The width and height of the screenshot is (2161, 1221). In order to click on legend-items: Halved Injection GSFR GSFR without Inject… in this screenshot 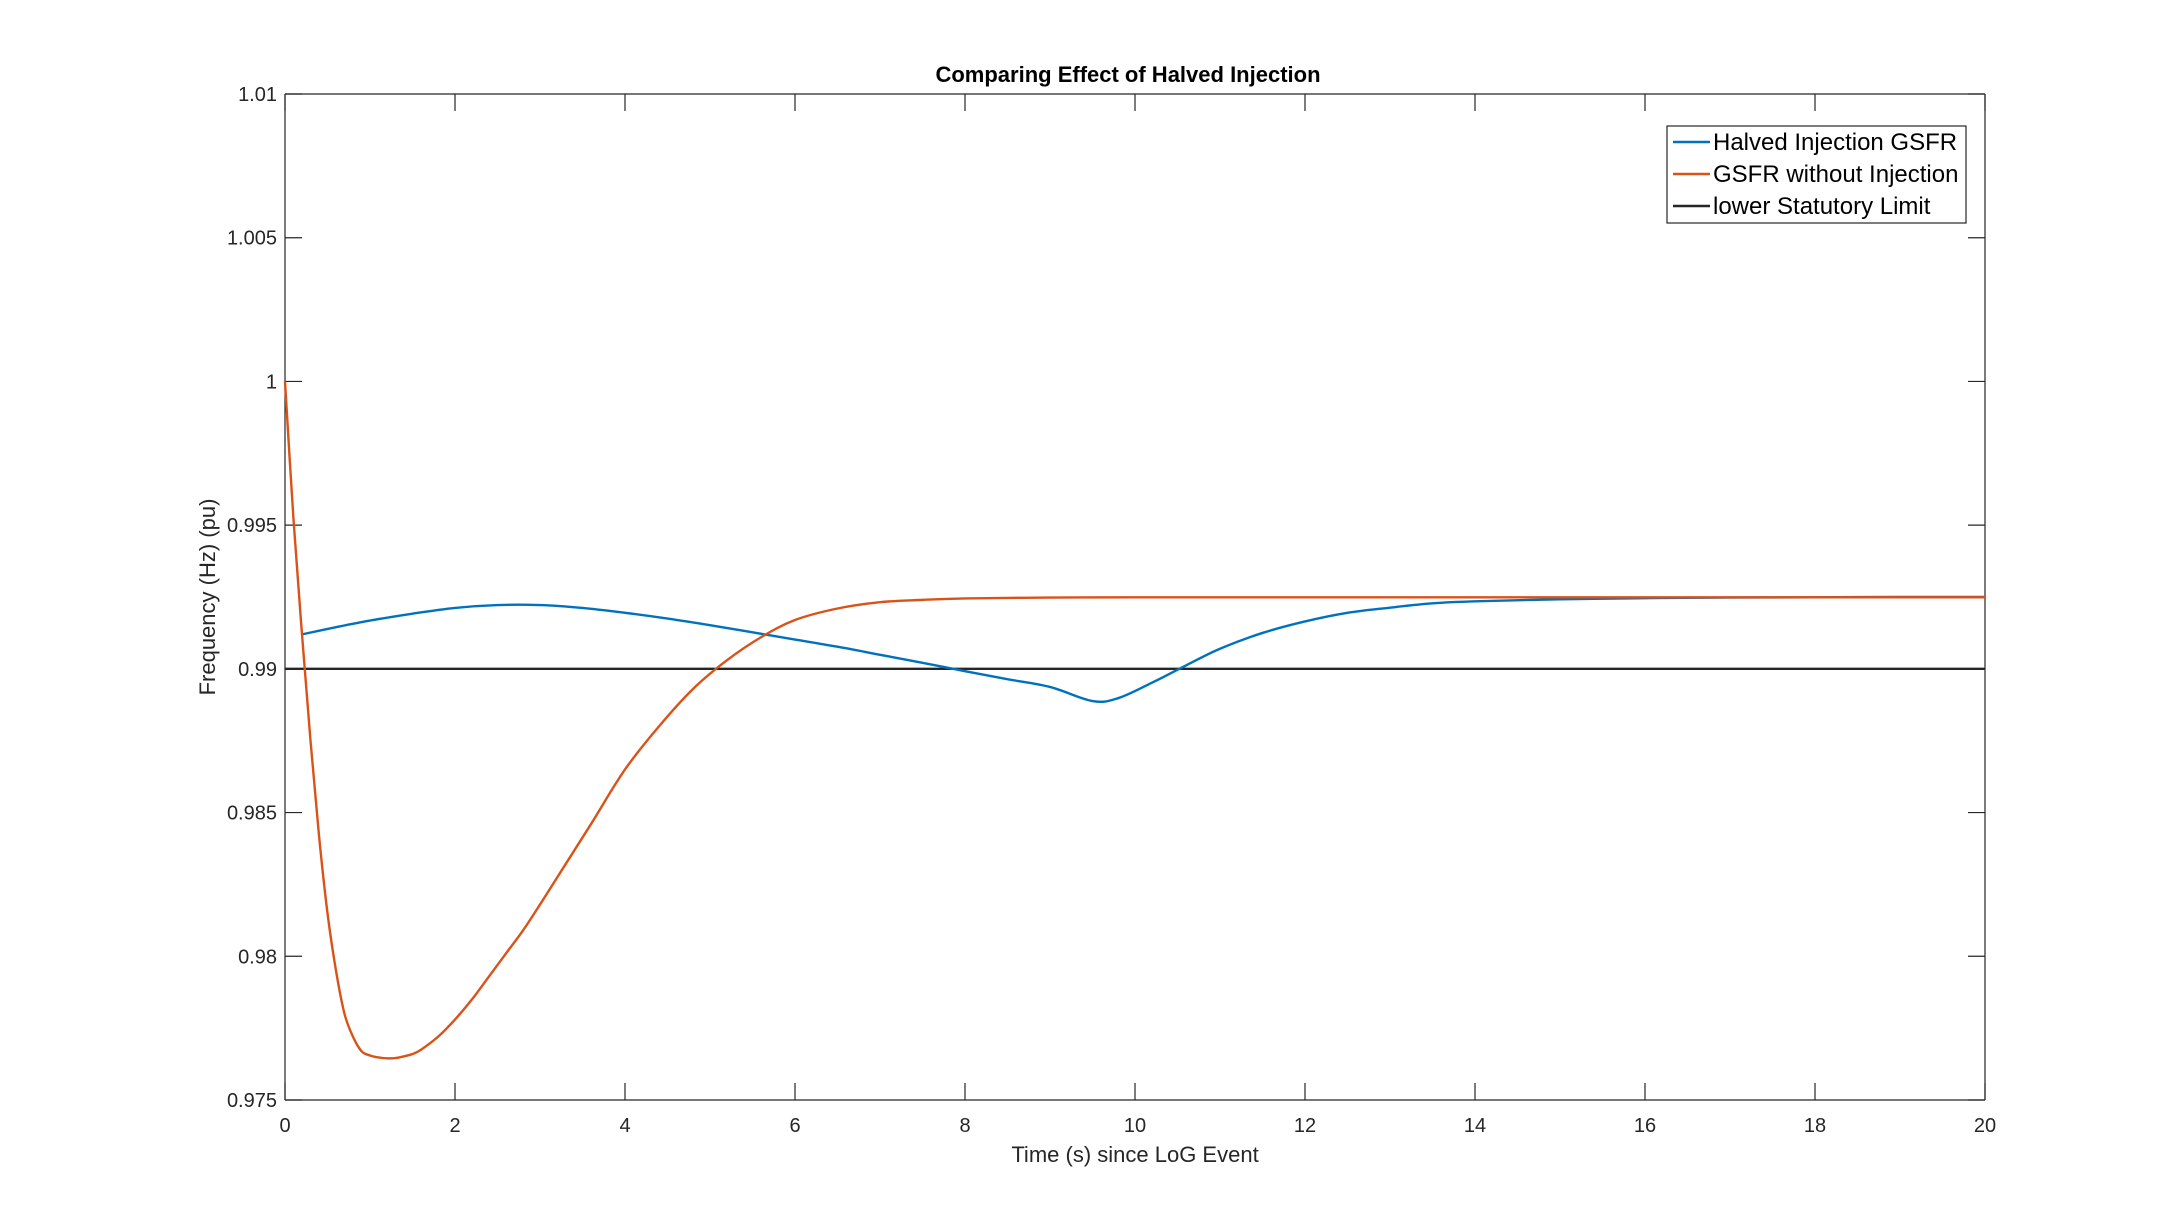, I will do `click(1815, 174)`.